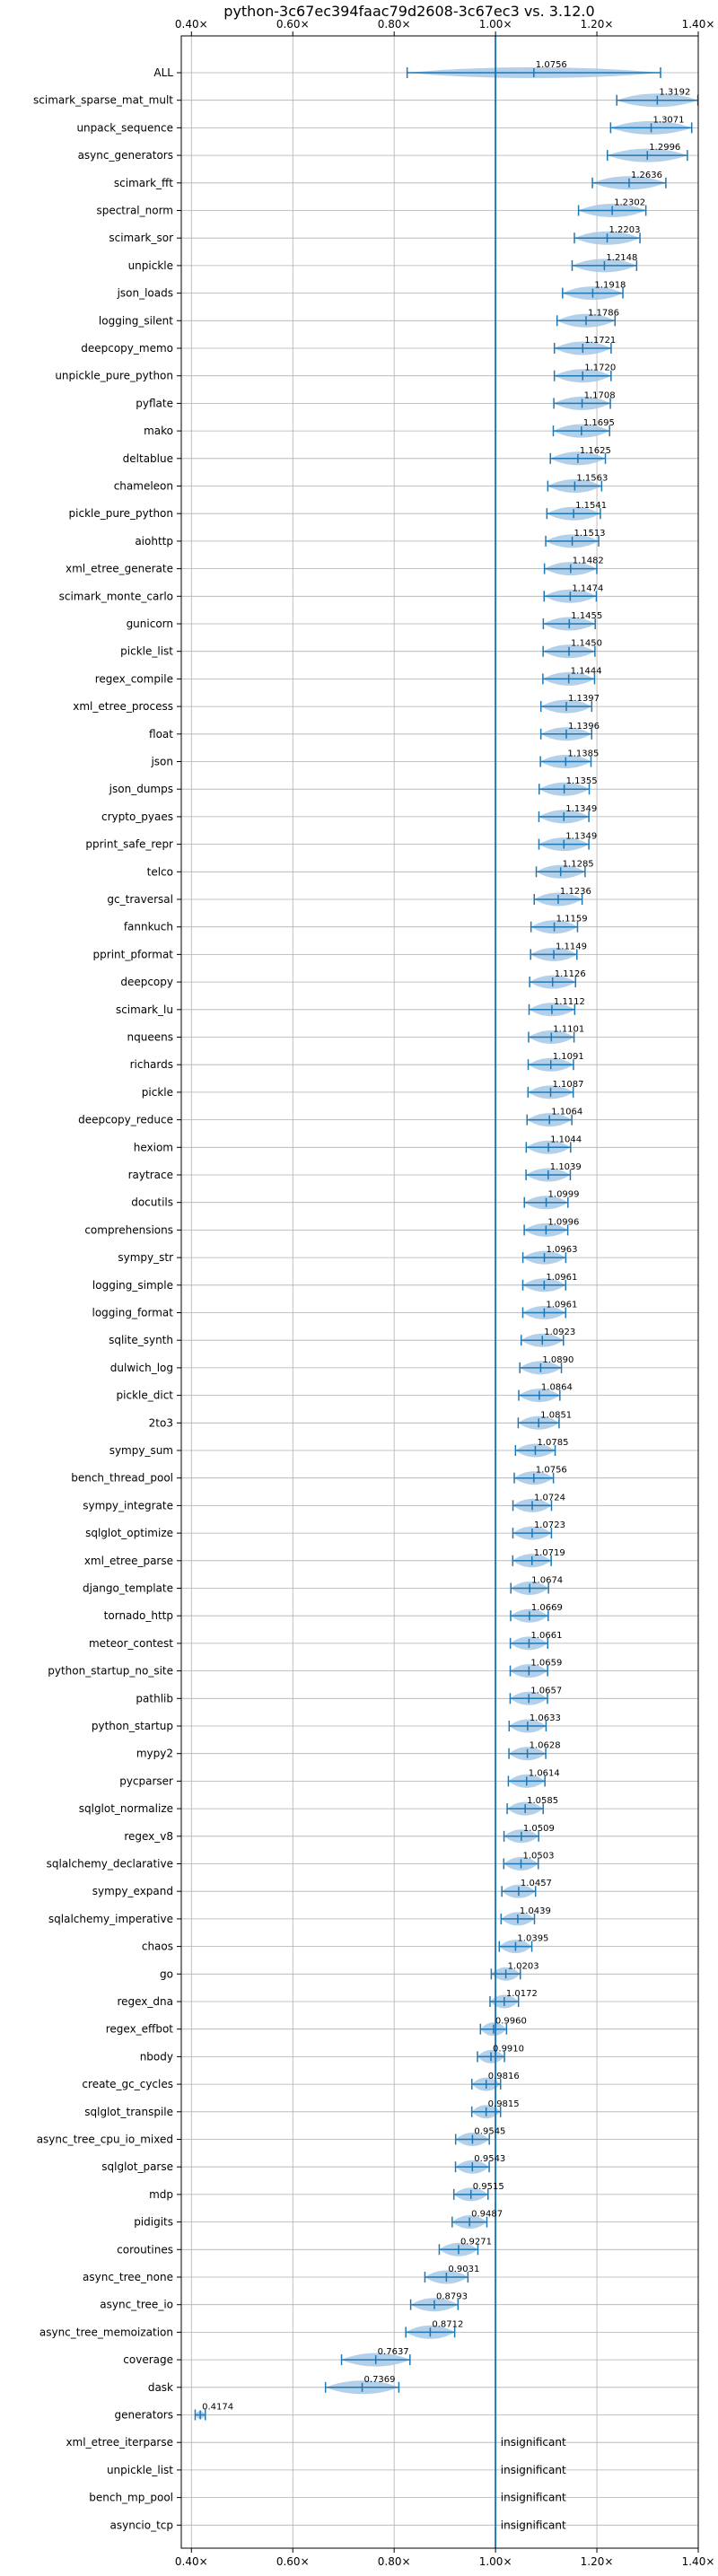 Image resolution: width=718 pixels, height=2576 pixels. I want to click on x-tick-label-top: 0.40×, so click(191, 24).